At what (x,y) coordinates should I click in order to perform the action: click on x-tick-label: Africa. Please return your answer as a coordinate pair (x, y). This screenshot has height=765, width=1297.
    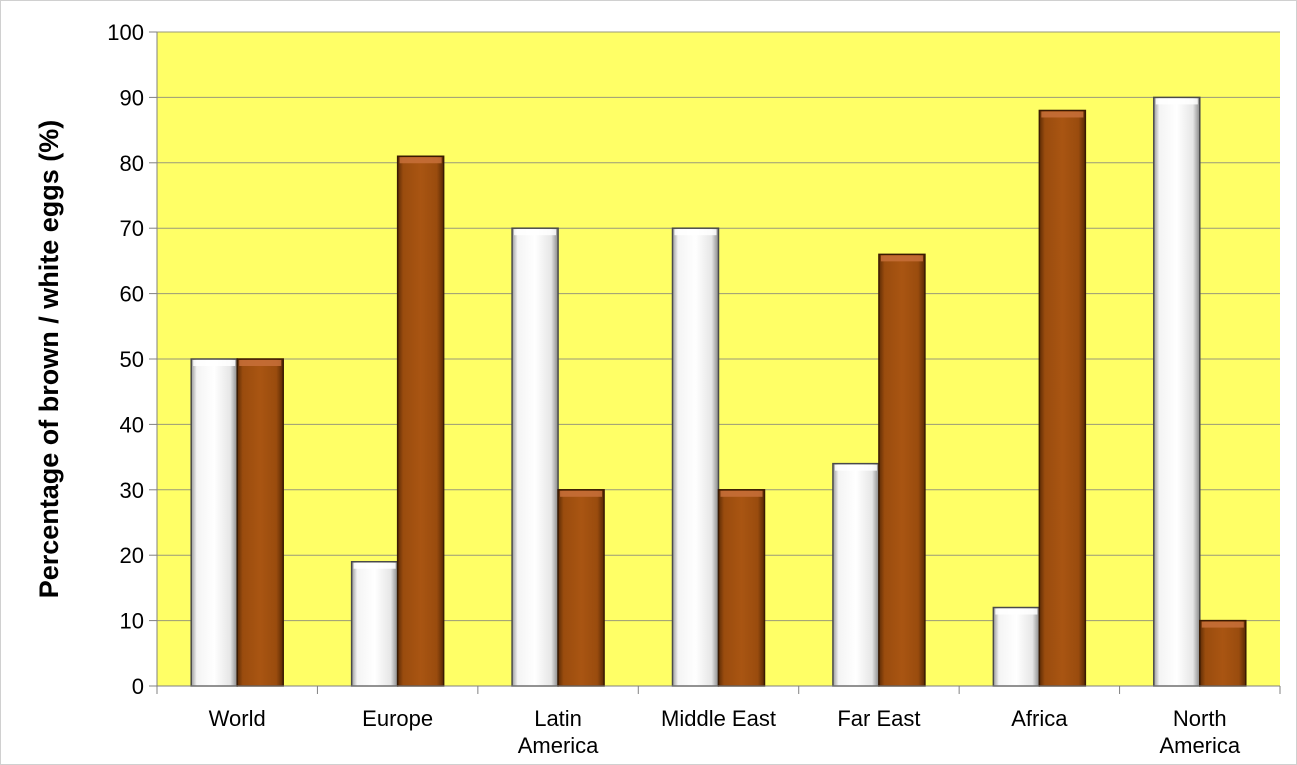
    Looking at the image, I should click on (1039, 718).